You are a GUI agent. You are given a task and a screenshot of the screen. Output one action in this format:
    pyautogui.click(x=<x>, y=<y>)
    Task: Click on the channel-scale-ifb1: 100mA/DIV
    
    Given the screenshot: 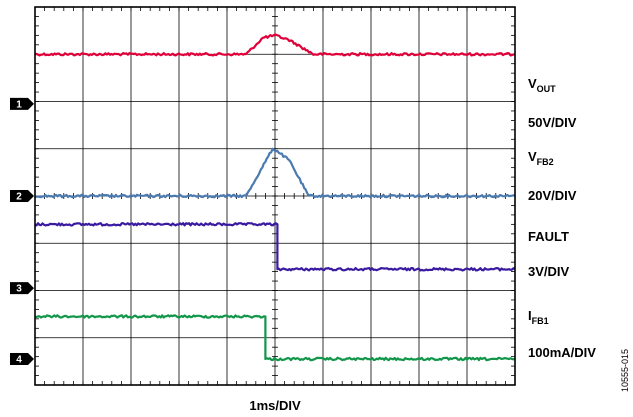 What is the action you would take?
    pyautogui.click(x=562, y=352)
    